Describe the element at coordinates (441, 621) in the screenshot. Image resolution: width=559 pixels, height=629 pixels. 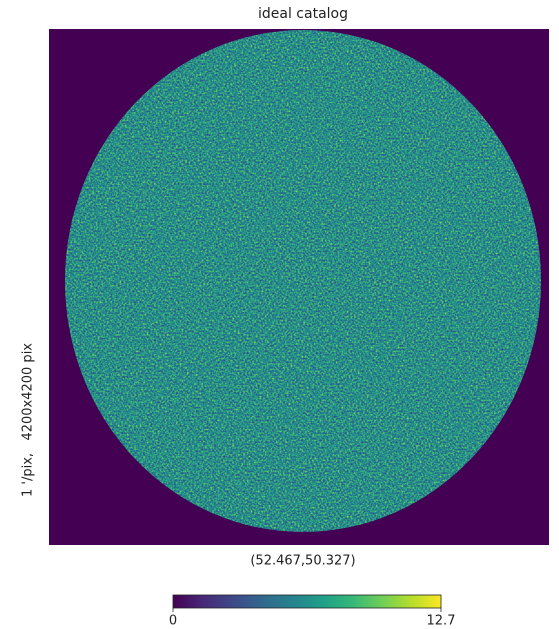
I see `colorbar-tick-label: 12.7` at that location.